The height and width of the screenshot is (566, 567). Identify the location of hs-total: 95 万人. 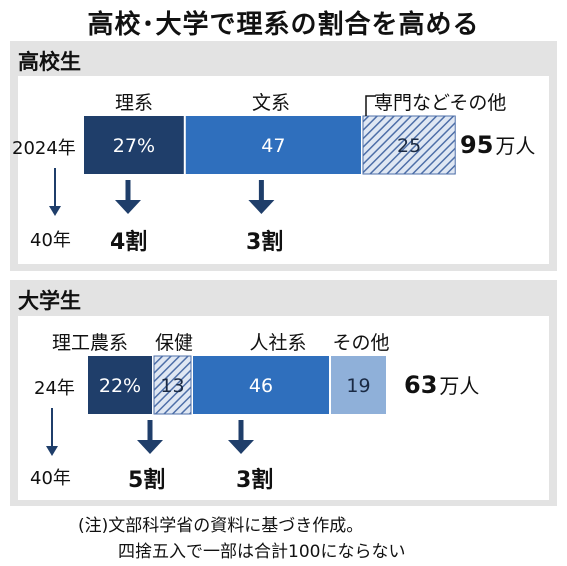
(497, 144).